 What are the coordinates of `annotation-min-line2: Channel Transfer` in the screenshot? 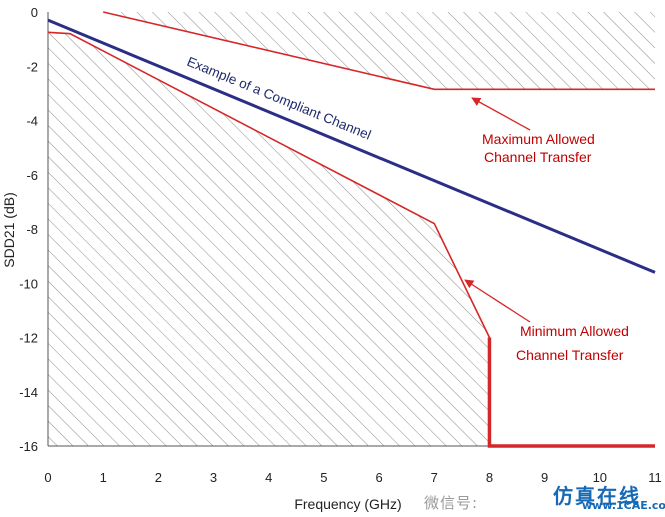 It's located at (570, 355).